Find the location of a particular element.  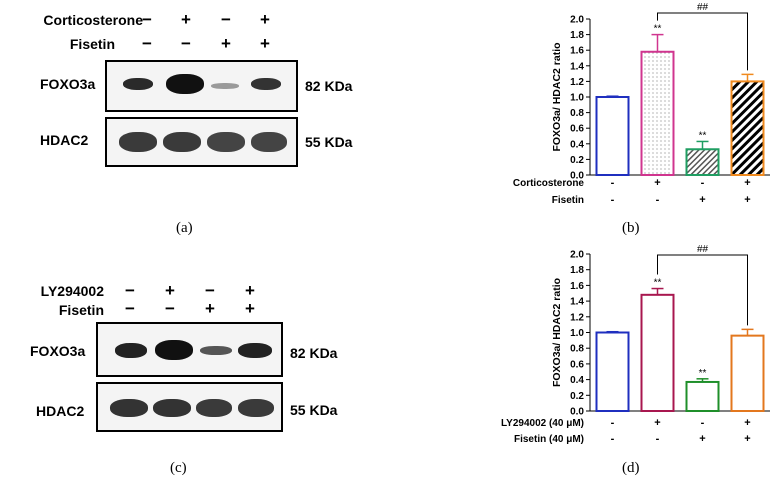

treatment-row-label: Fisetin is located at coordinates (568, 200).